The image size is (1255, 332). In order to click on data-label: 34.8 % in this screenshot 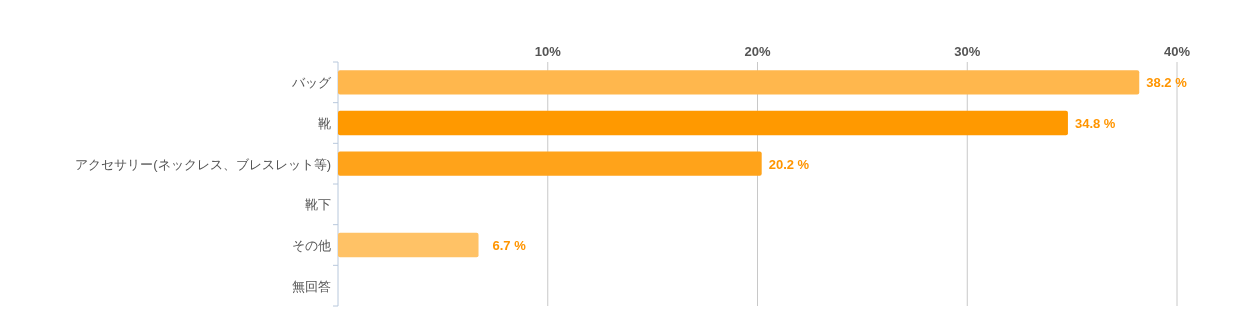, I will do `click(1095, 123)`.